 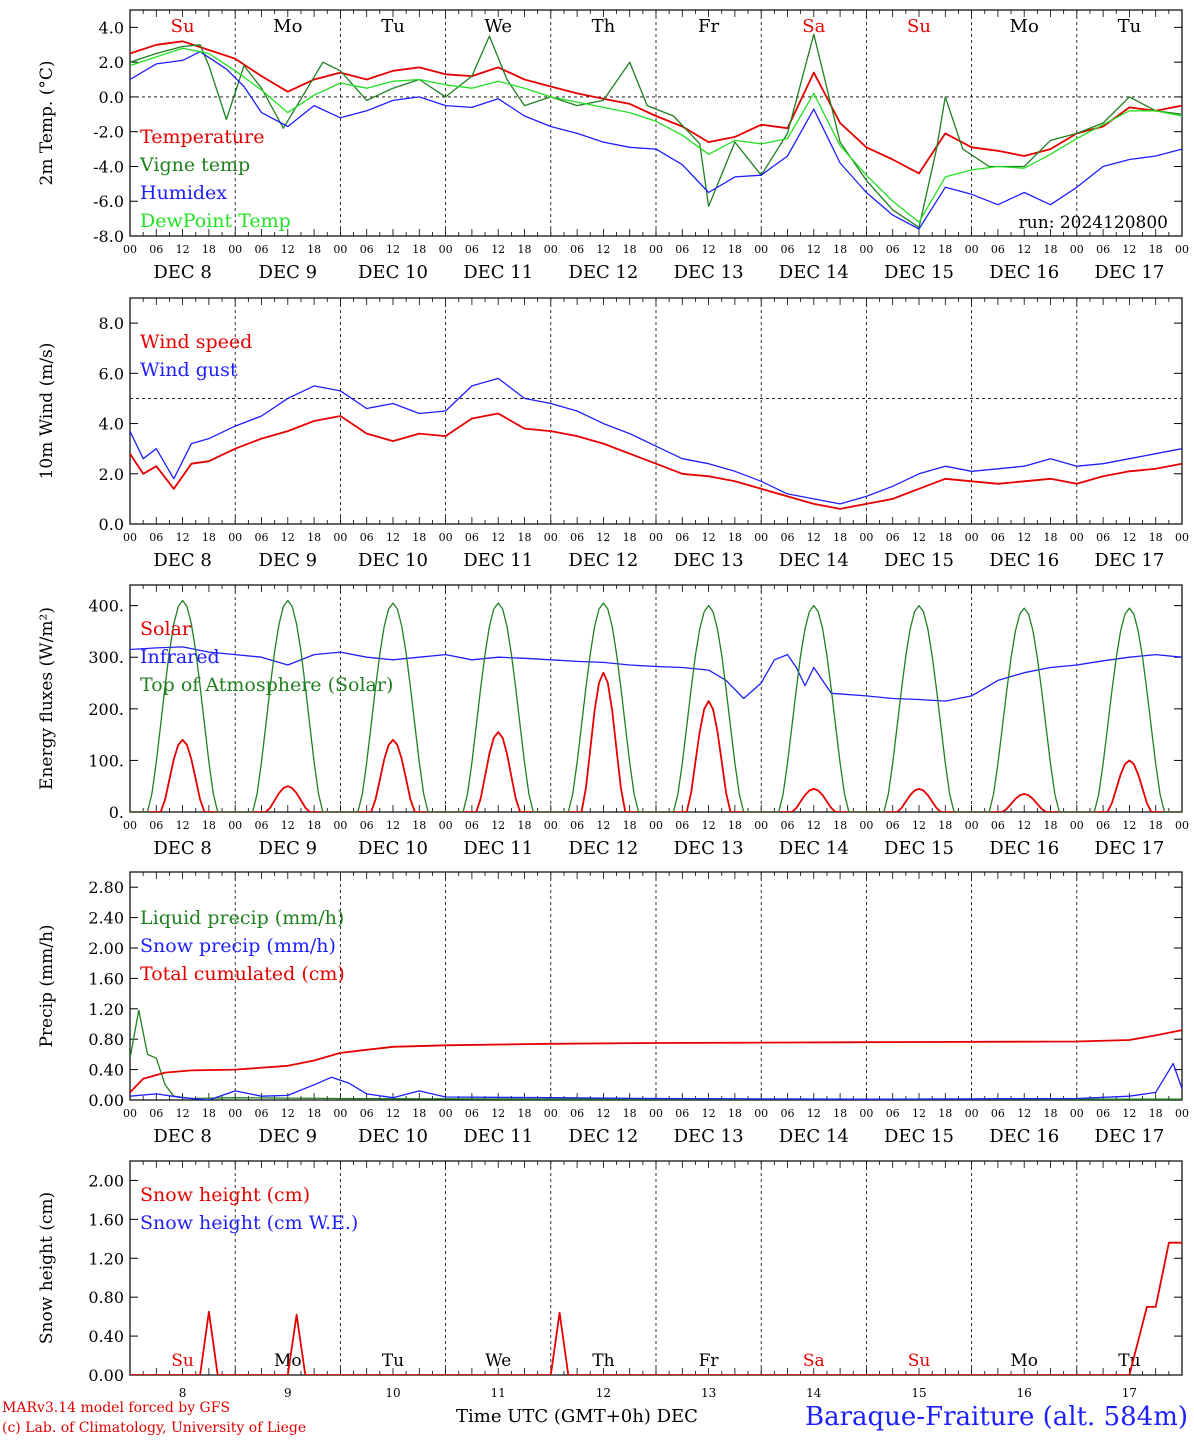 What do you see at coordinates (393, 848) in the screenshot?
I see `date-label: DEC 10` at bounding box center [393, 848].